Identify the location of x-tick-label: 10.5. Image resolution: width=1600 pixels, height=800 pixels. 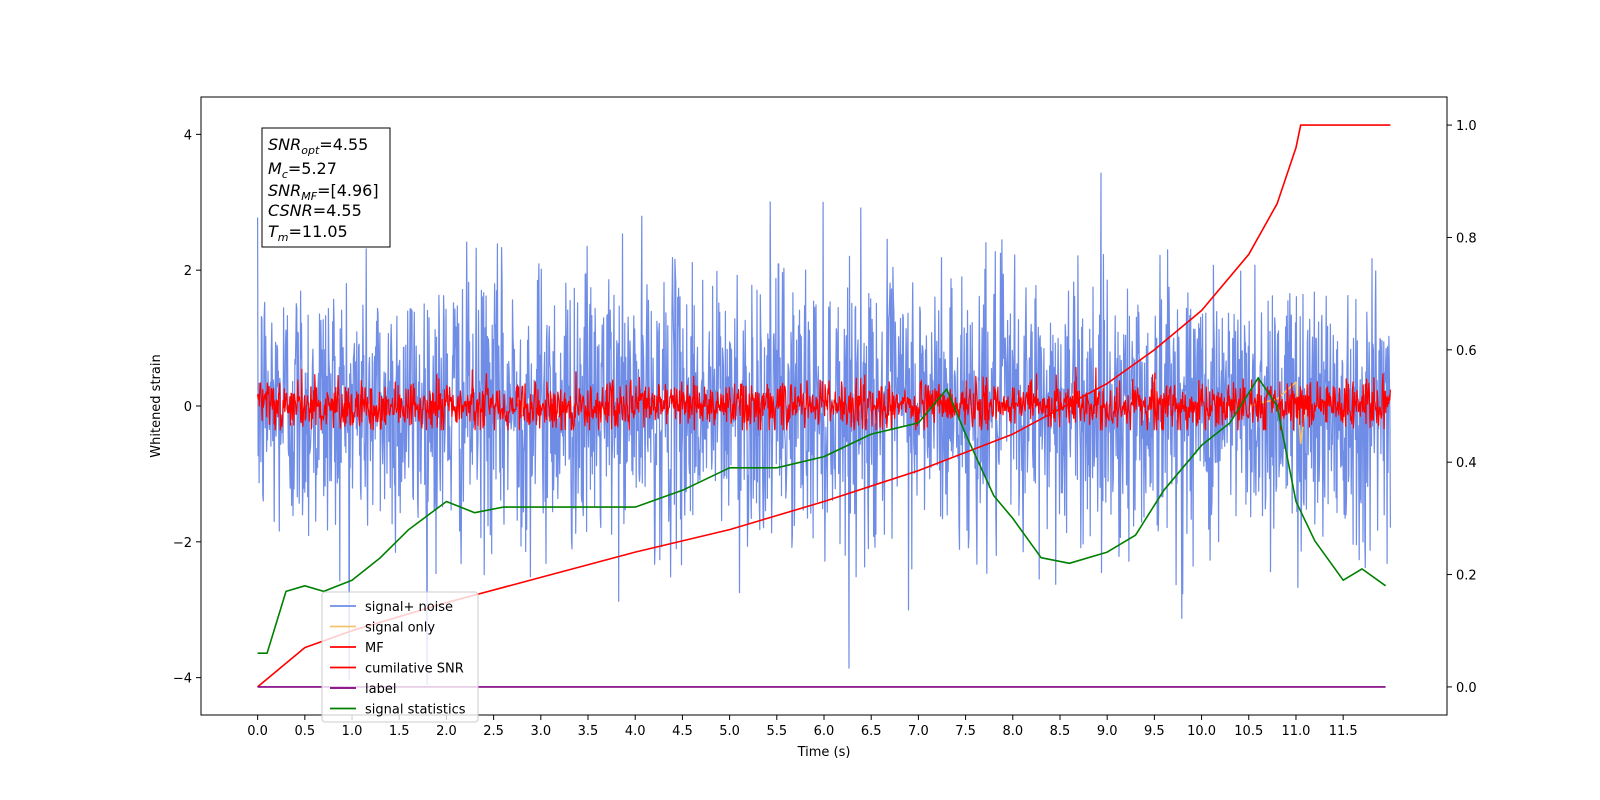
(1248, 731).